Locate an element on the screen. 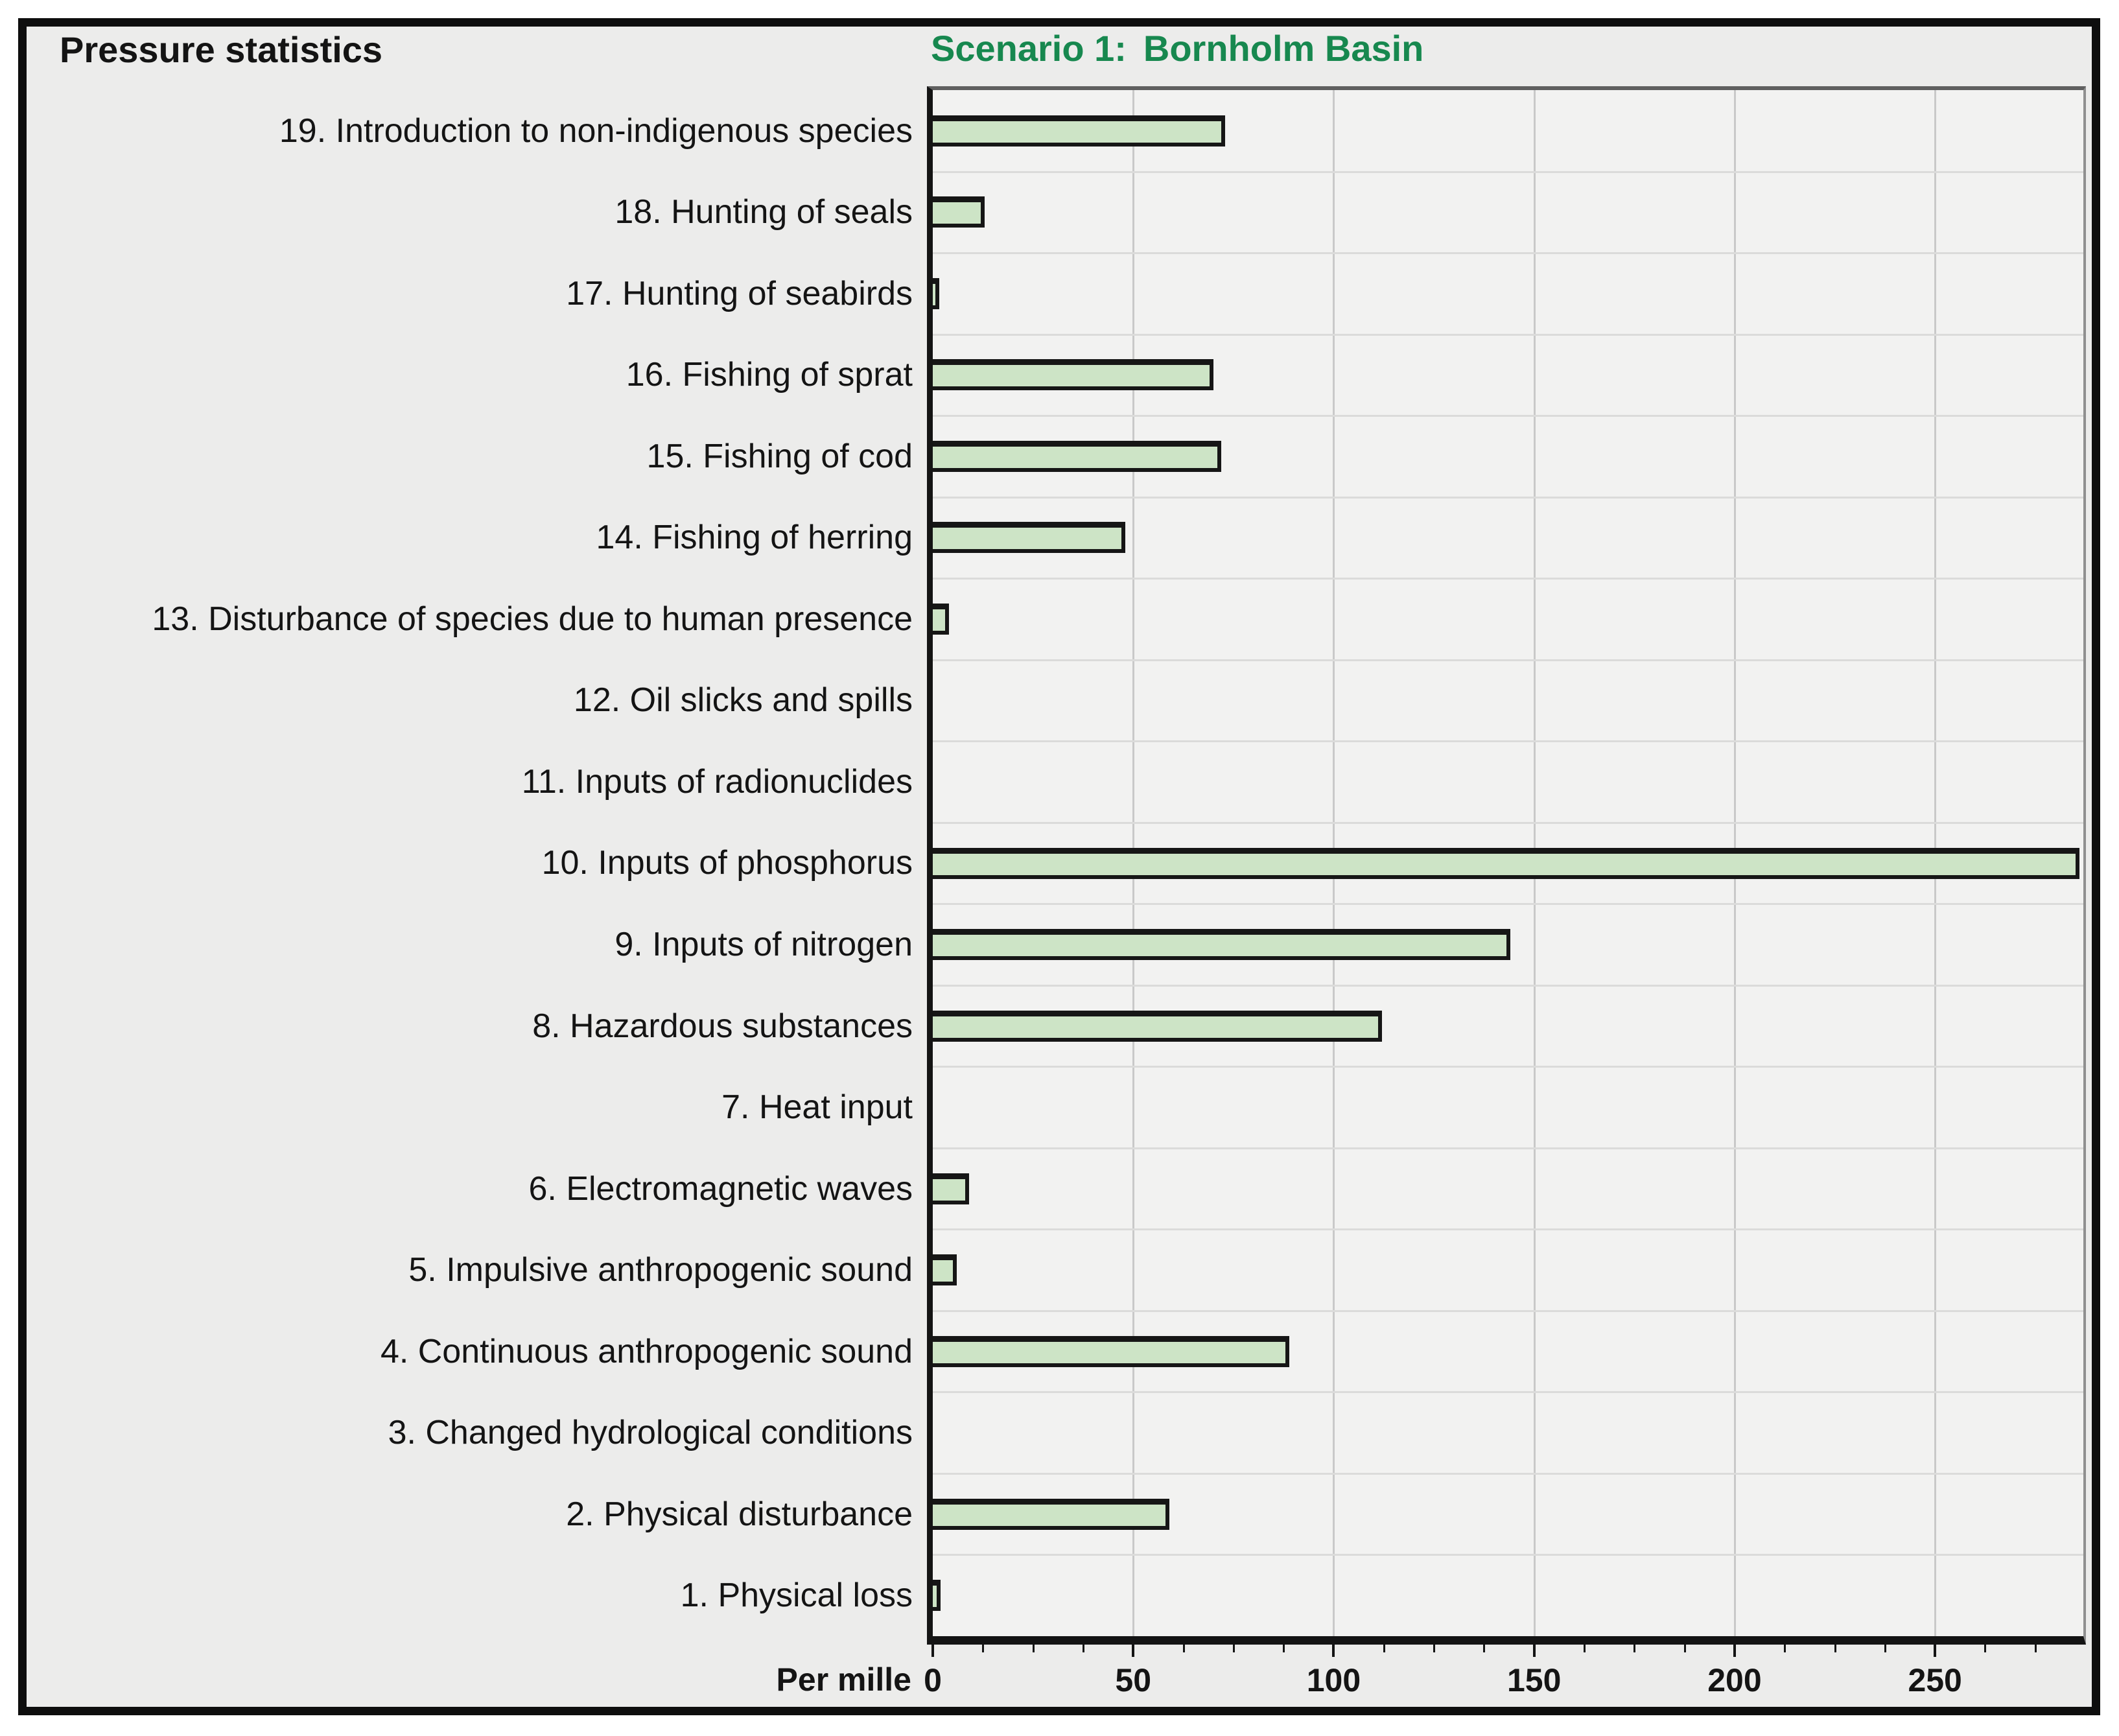  category-label: 18. Hunting of seals is located at coordinates (764, 212).